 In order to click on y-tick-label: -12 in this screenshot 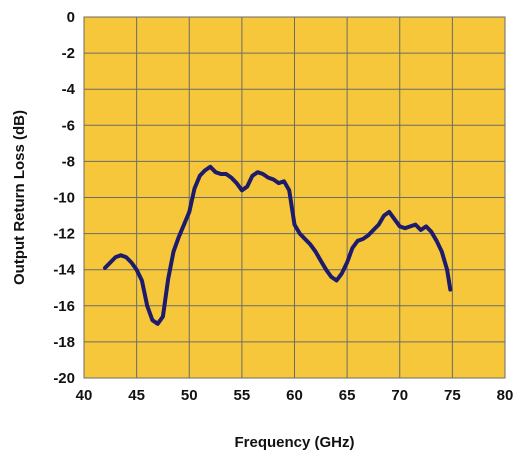, I will do `click(64, 234)`.